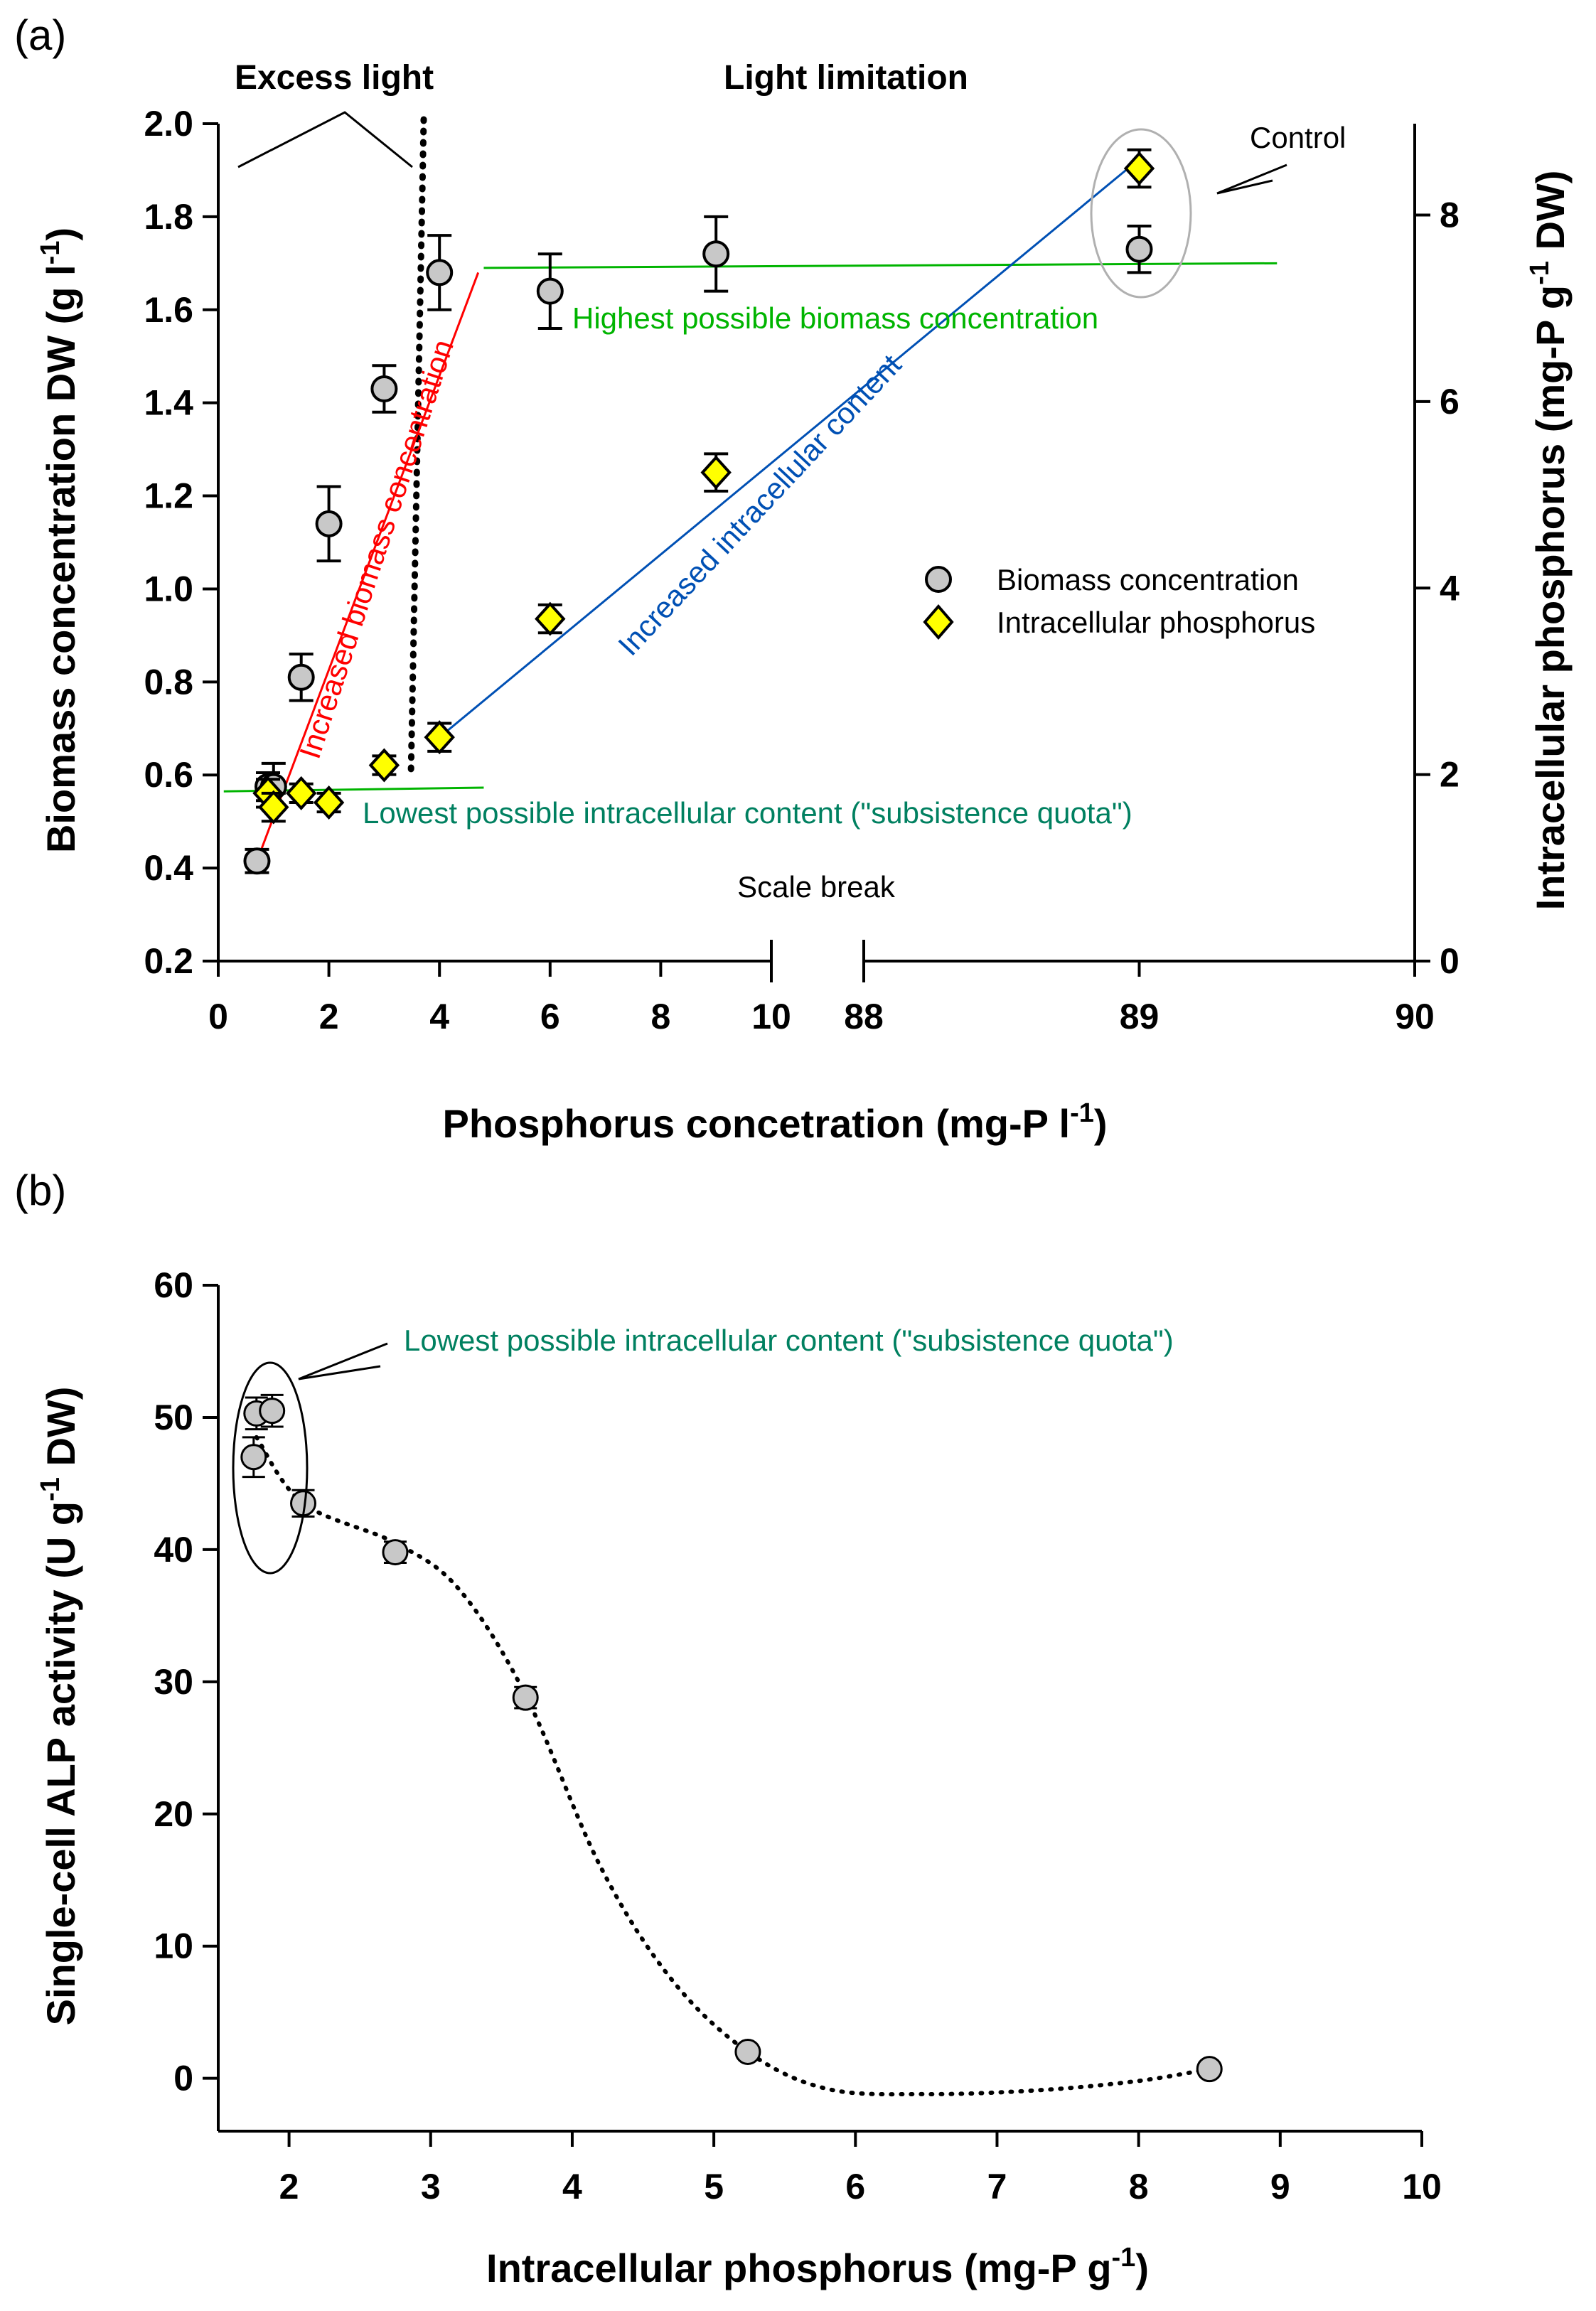  I want to click on control-annotation: Control, so click(1298, 137).